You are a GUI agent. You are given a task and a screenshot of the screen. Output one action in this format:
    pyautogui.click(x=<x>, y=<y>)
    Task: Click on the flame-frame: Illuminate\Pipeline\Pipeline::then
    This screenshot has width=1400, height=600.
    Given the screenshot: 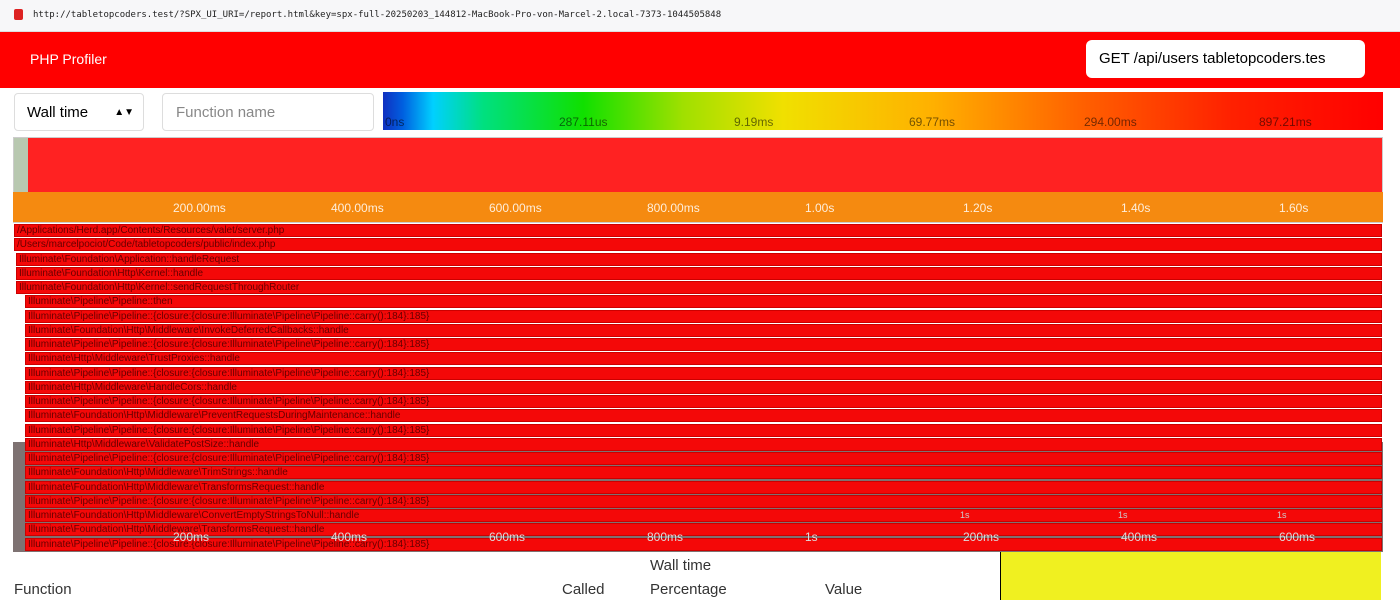 What is the action you would take?
    pyautogui.click(x=703, y=302)
    